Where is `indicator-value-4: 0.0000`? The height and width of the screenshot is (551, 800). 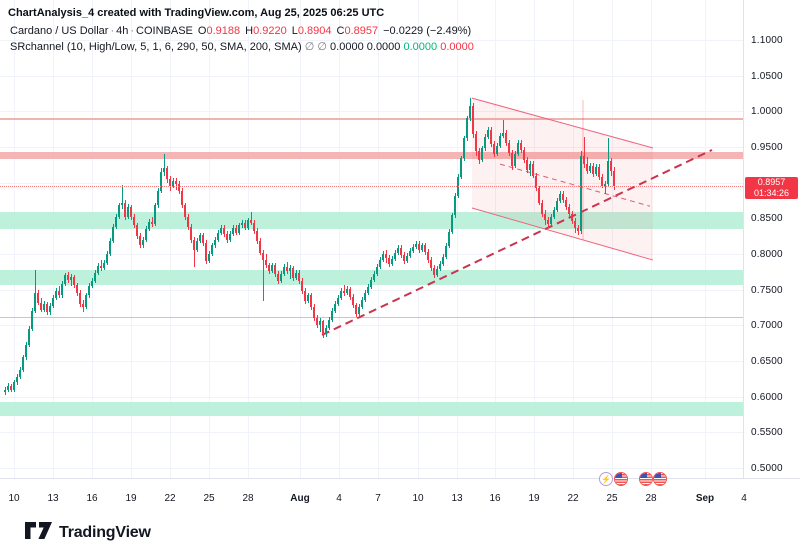
indicator-value-4: 0.0000 is located at coordinates (457, 47).